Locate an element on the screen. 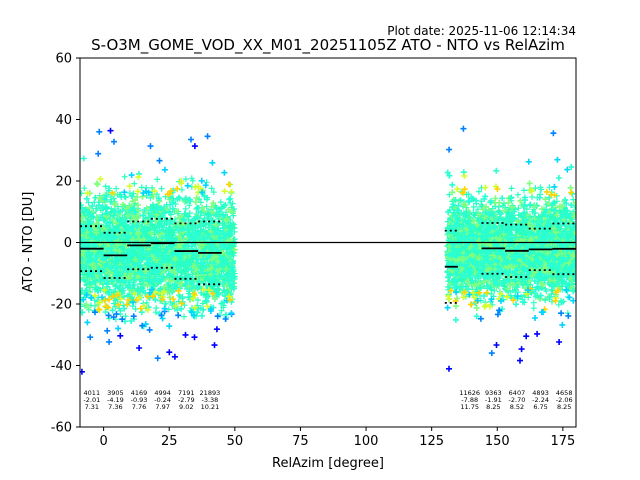  bin-mean-label-1: -4.19 is located at coordinates (115, 400).